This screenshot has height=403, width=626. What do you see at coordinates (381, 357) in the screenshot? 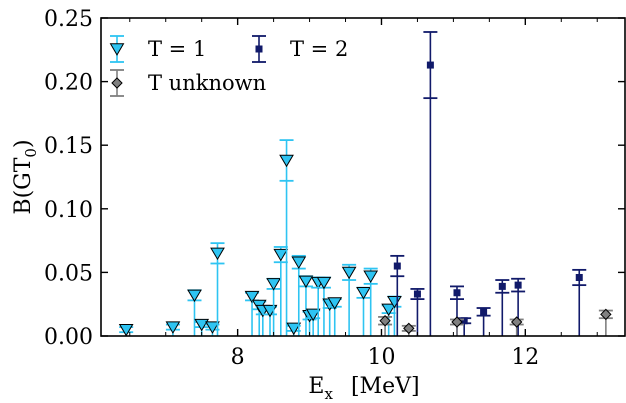
I see `x-tick-label: 10` at bounding box center [381, 357].